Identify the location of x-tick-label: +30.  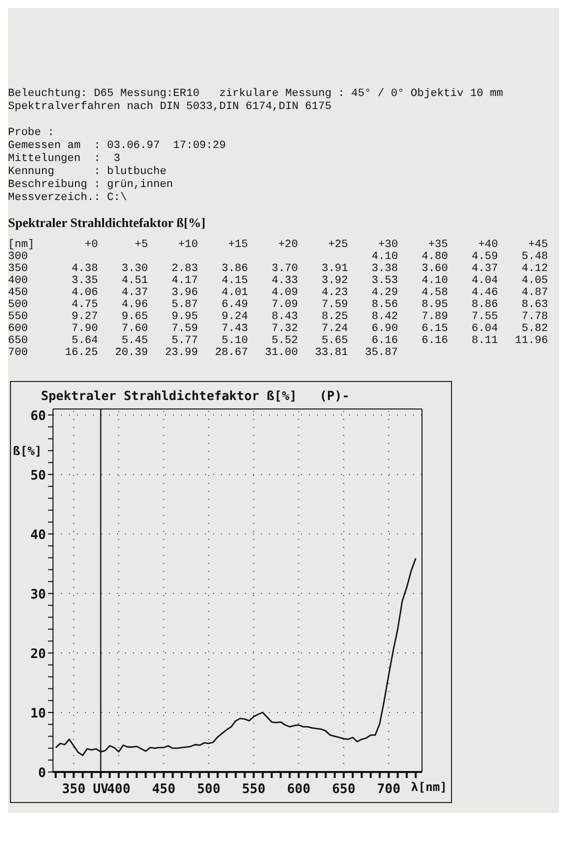
(387, 245).